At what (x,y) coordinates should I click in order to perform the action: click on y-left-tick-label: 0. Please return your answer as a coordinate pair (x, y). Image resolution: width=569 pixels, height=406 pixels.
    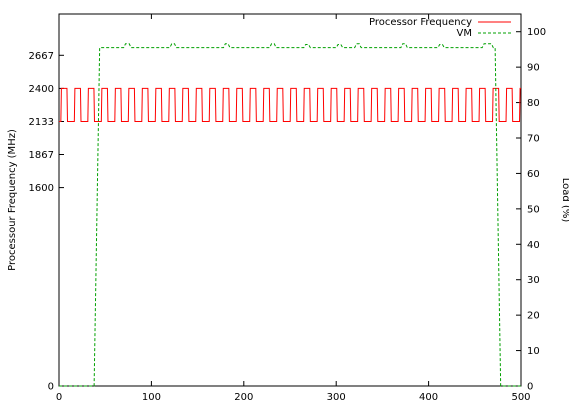
    Looking at the image, I should click on (51, 387).